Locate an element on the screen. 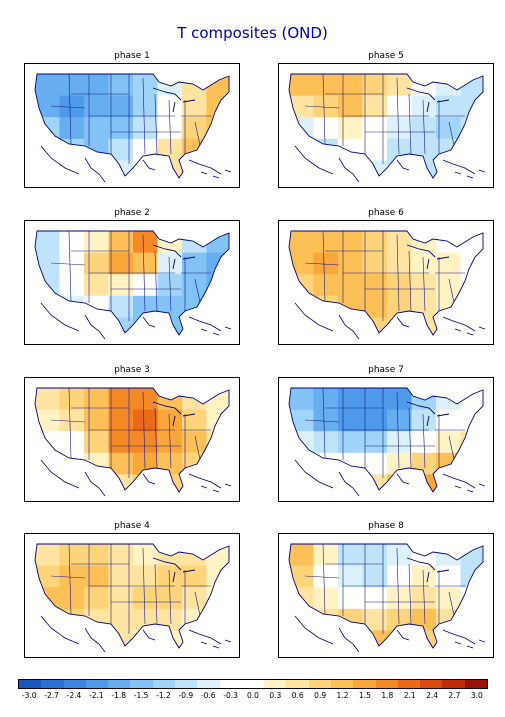  map-panel: phase 6 is located at coordinates (386, 276).